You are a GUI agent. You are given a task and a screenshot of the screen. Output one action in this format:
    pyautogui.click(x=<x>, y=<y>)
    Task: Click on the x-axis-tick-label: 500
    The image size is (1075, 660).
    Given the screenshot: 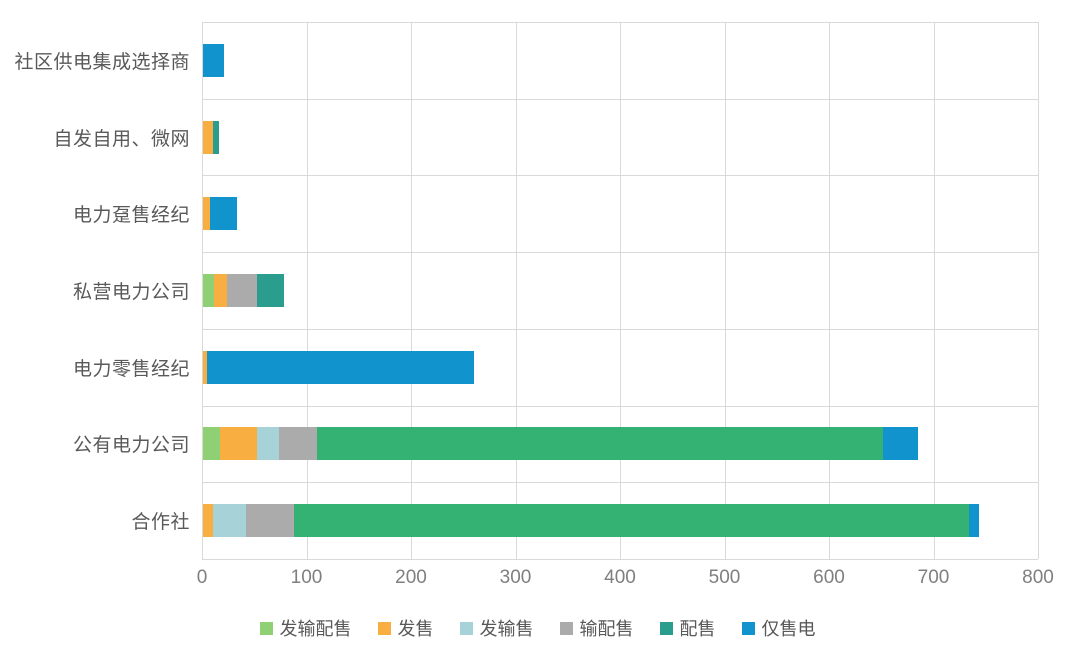 What is the action you would take?
    pyautogui.click(x=724, y=577)
    